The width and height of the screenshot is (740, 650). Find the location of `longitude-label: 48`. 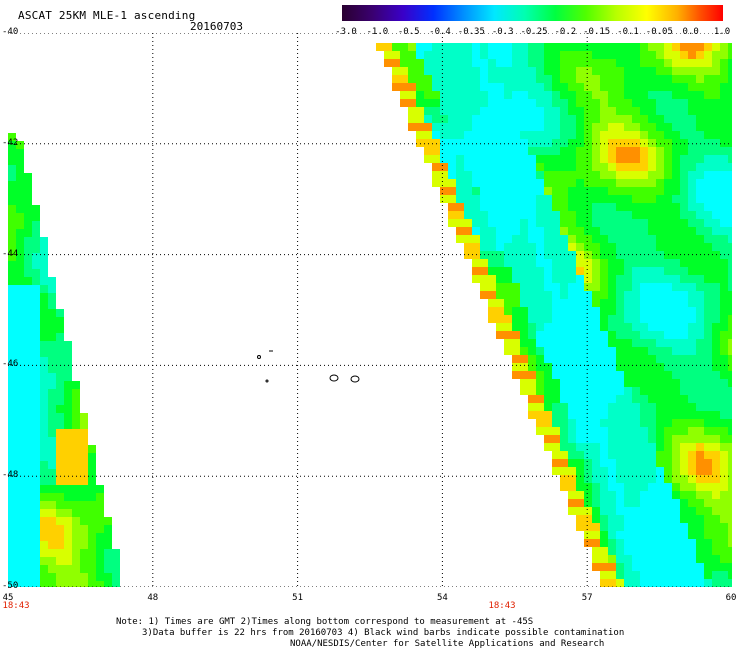

longitude-label: 48 is located at coordinates (153, 598).